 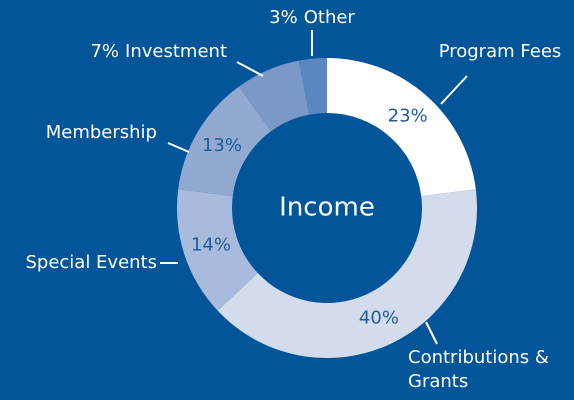 What do you see at coordinates (408, 115) in the screenshot?
I see `value-label: 23%` at bounding box center [408, 115].